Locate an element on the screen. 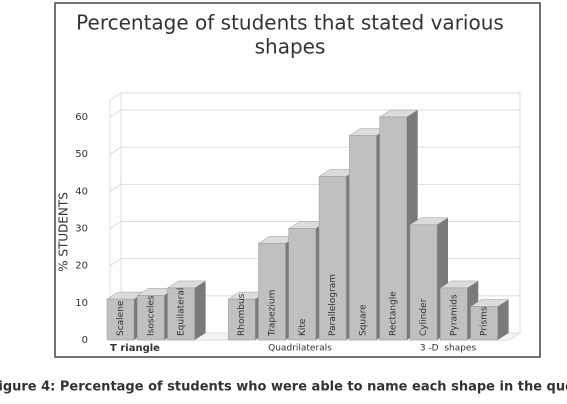 This screenshot has height=404, width=567. bar-category-label: Rhombus is located at coordinates (242, 314).